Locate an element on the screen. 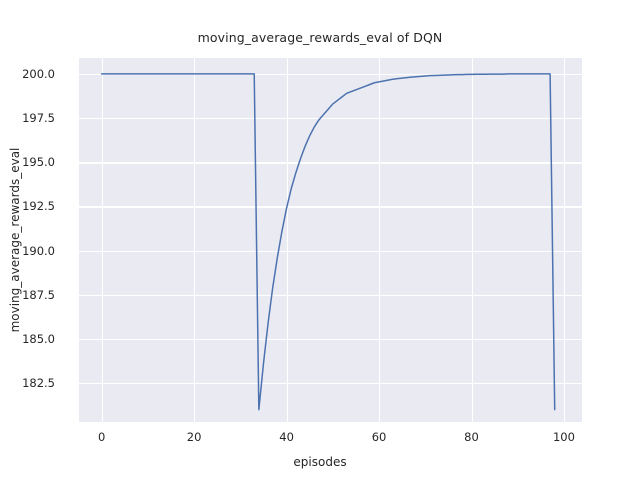 This screenshot has width=640, height=480. x-tick-label-3: 60 is located at coordinates (379, 437).